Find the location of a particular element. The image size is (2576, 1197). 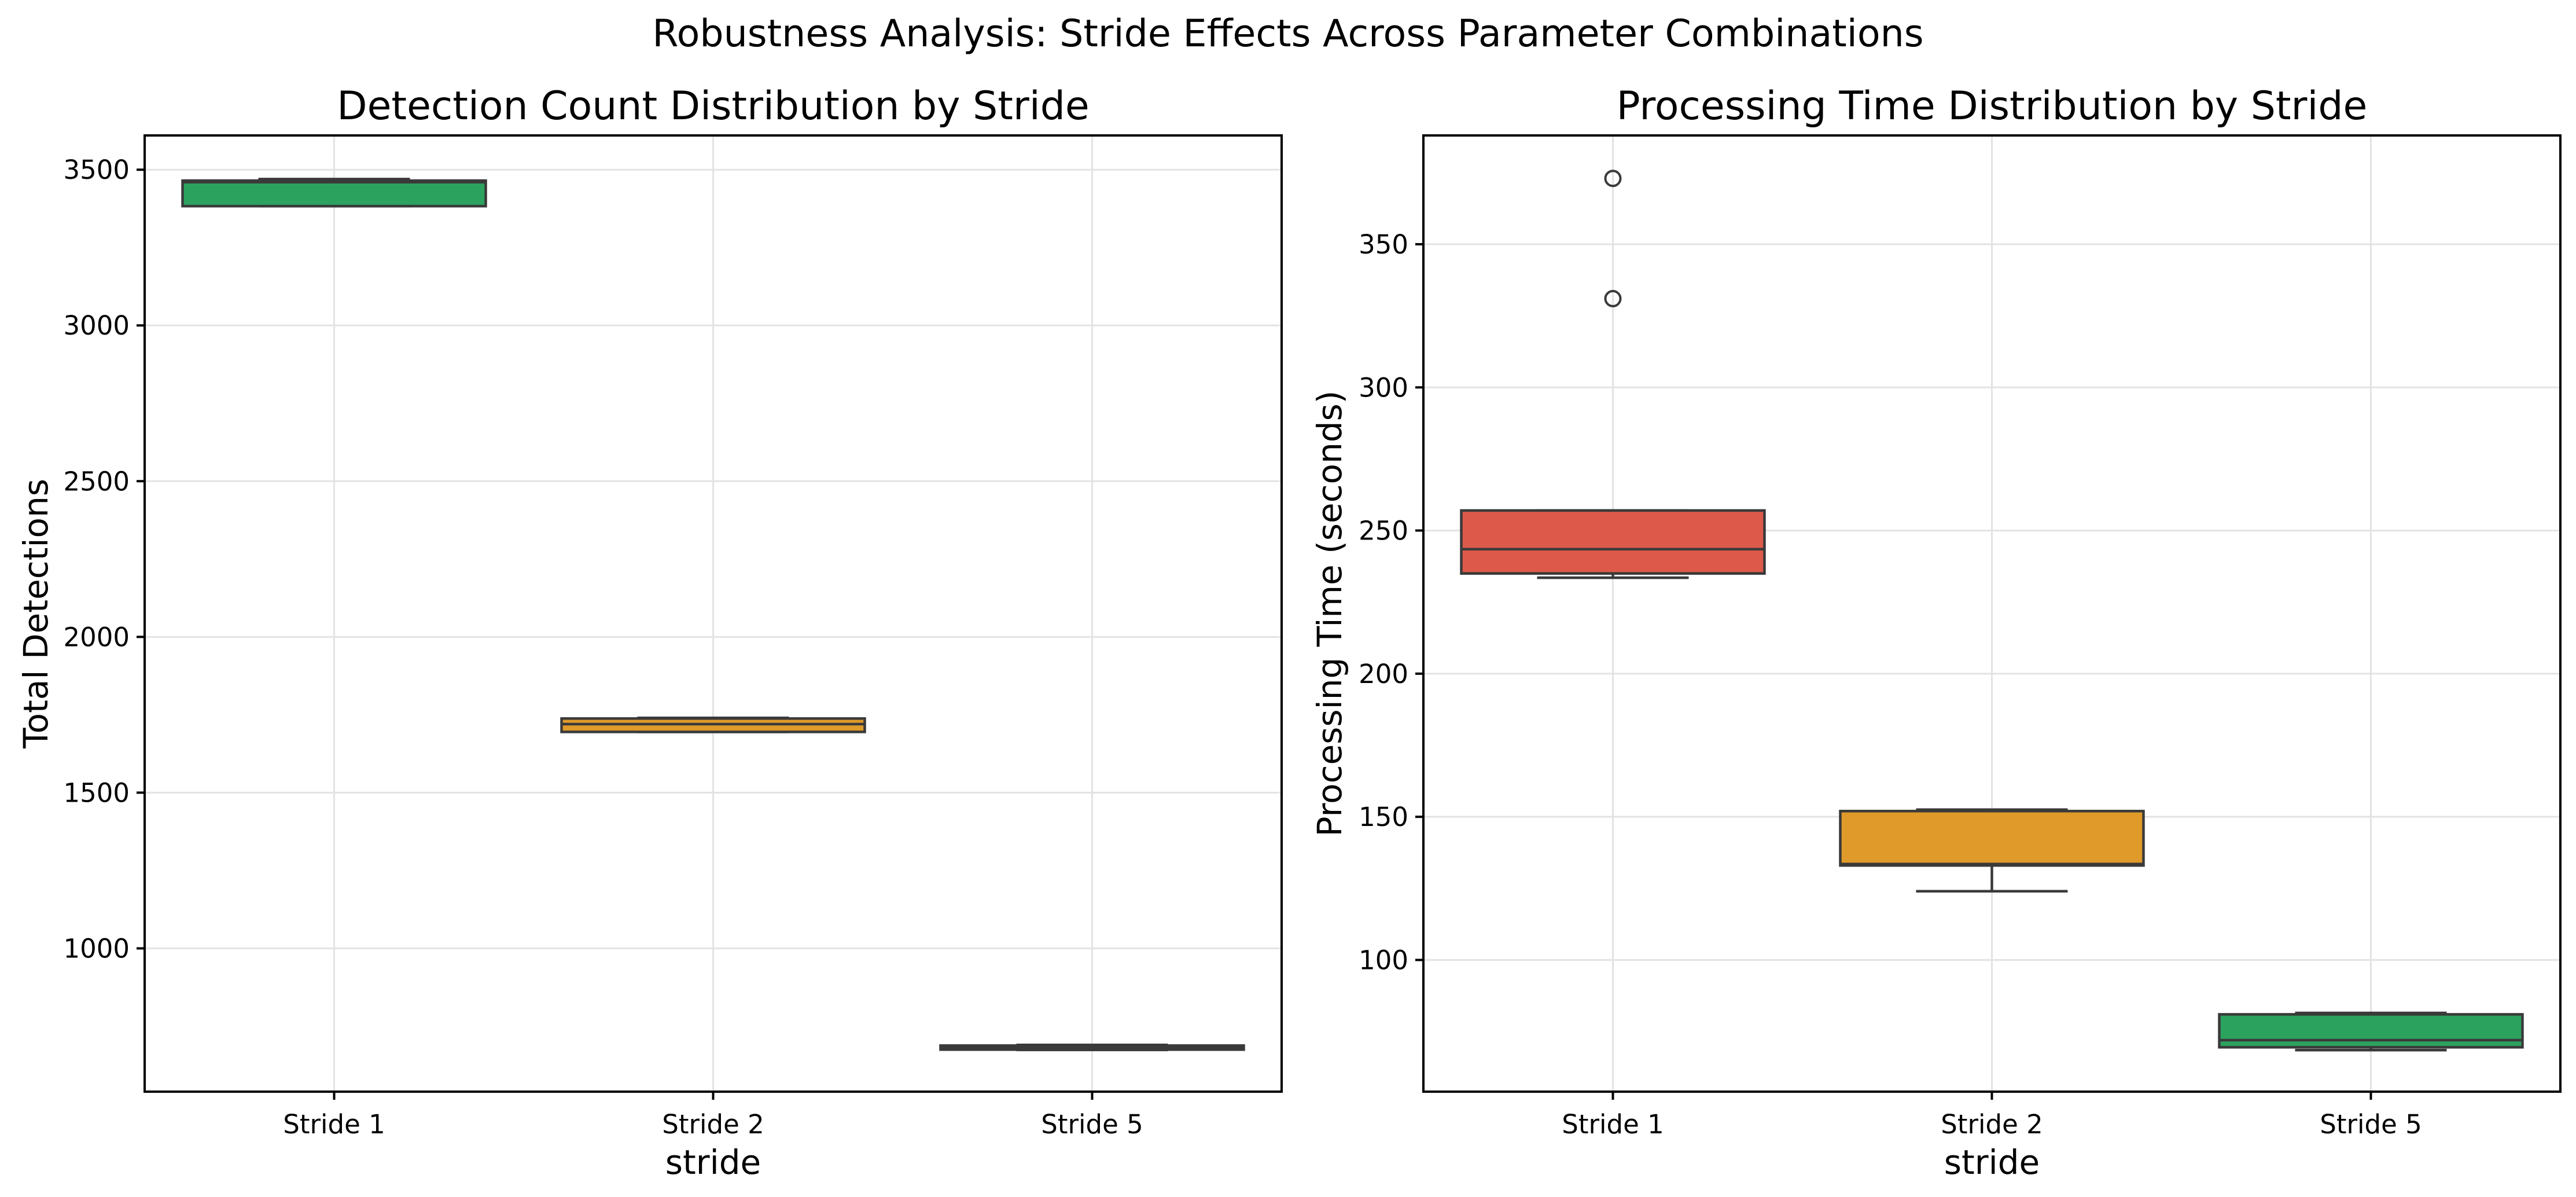

y-axis-label: Total Detections is located at coordinates (36, 614).